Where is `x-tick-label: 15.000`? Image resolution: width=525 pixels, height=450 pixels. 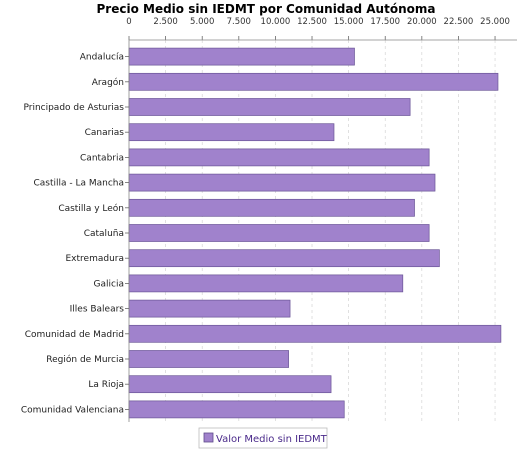
x-tick-label: 15.000 is located at coordinates (349, 22).